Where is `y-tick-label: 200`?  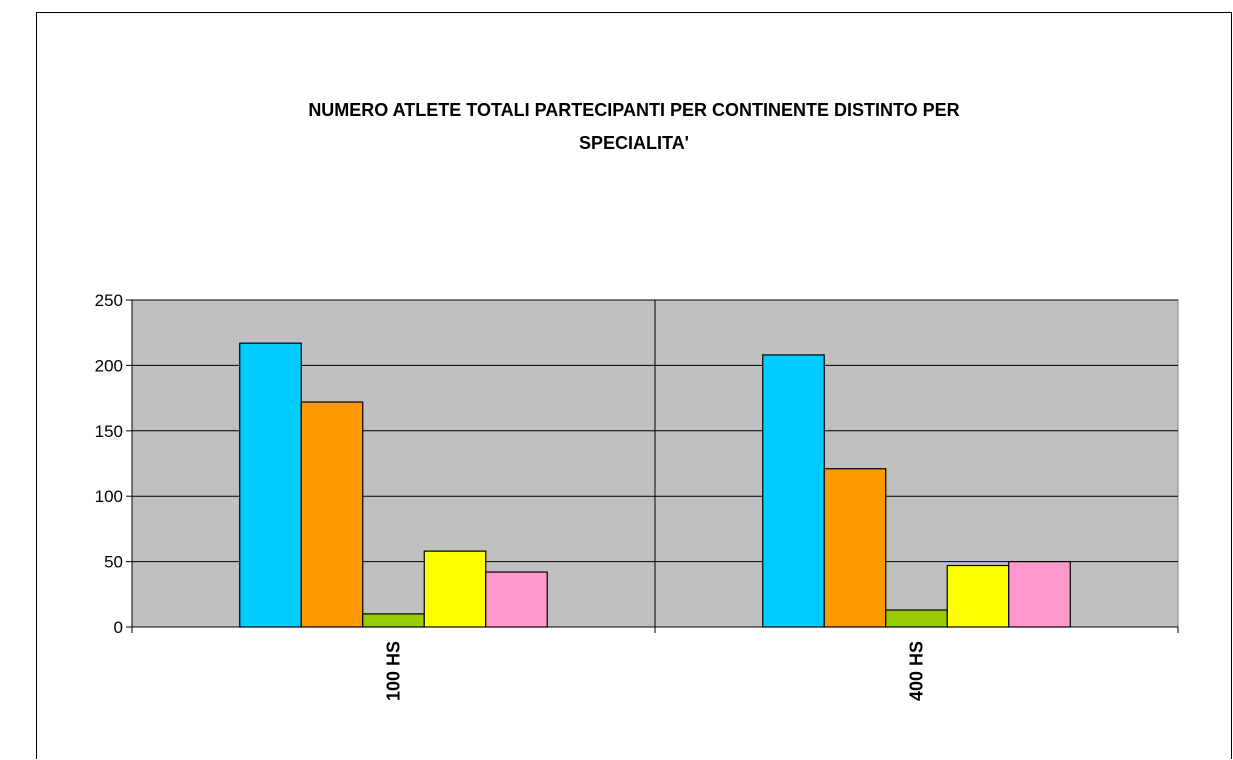 y-tick-label: 200 is located at coordinates (109, 365).